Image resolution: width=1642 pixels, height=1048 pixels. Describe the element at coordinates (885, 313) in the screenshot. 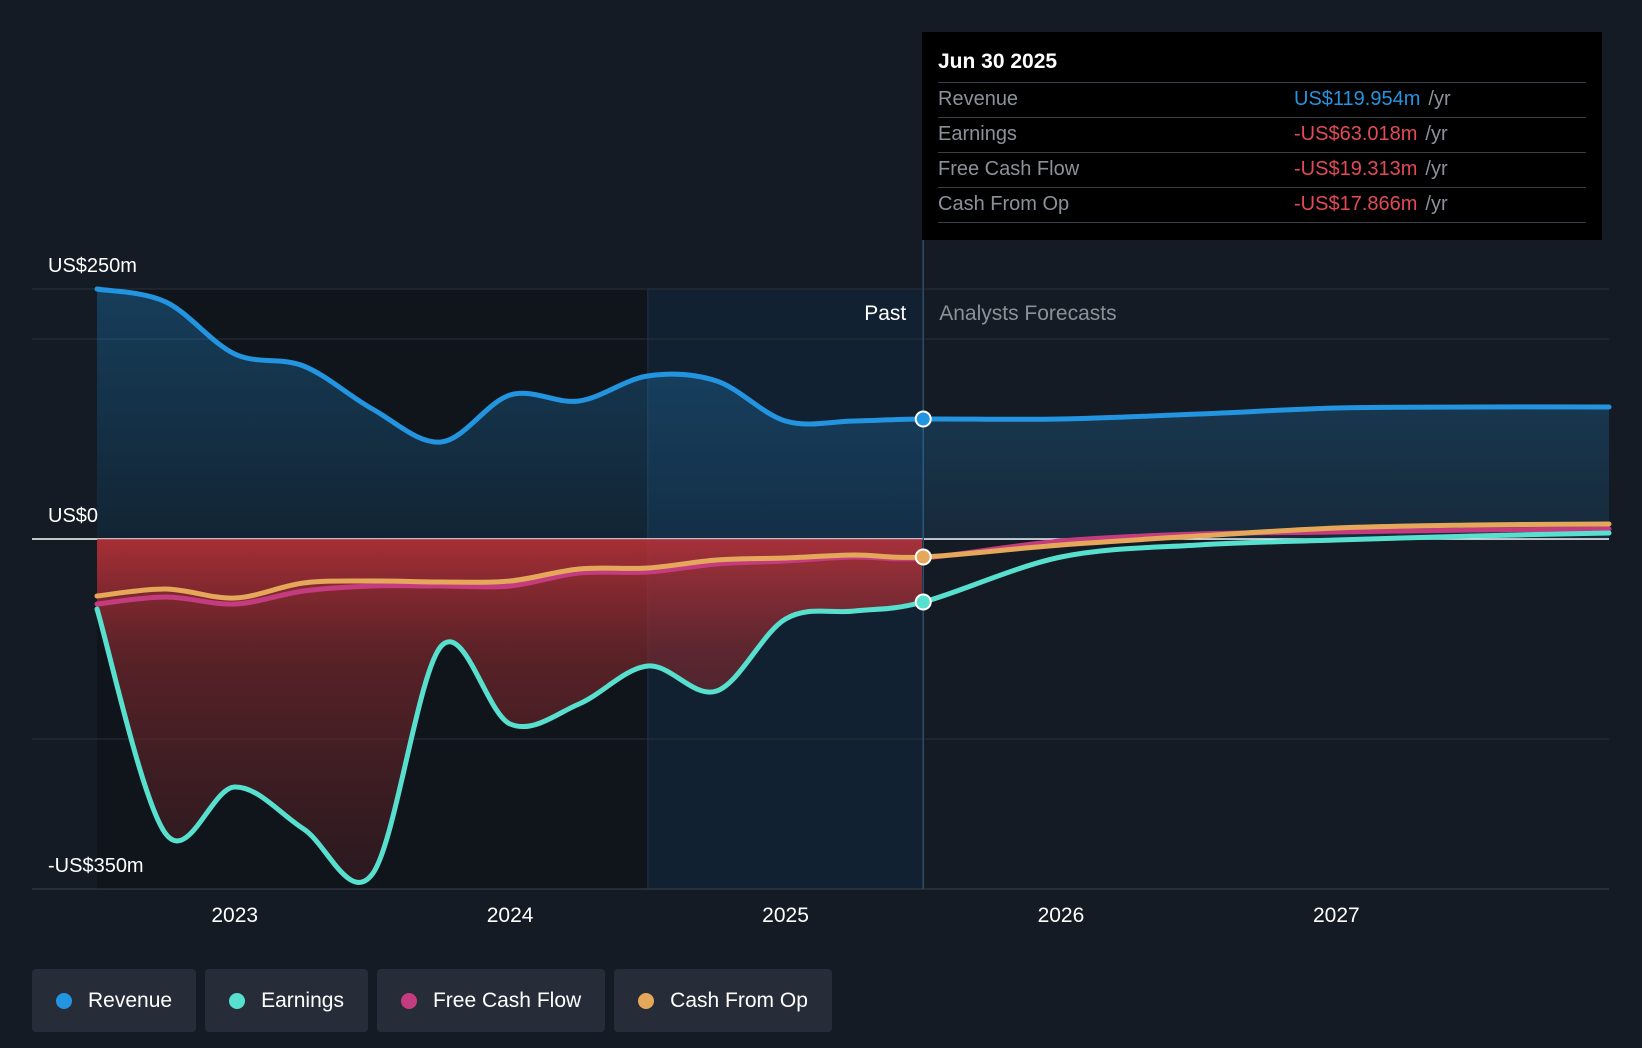

I see `past-label: Past` at that location.